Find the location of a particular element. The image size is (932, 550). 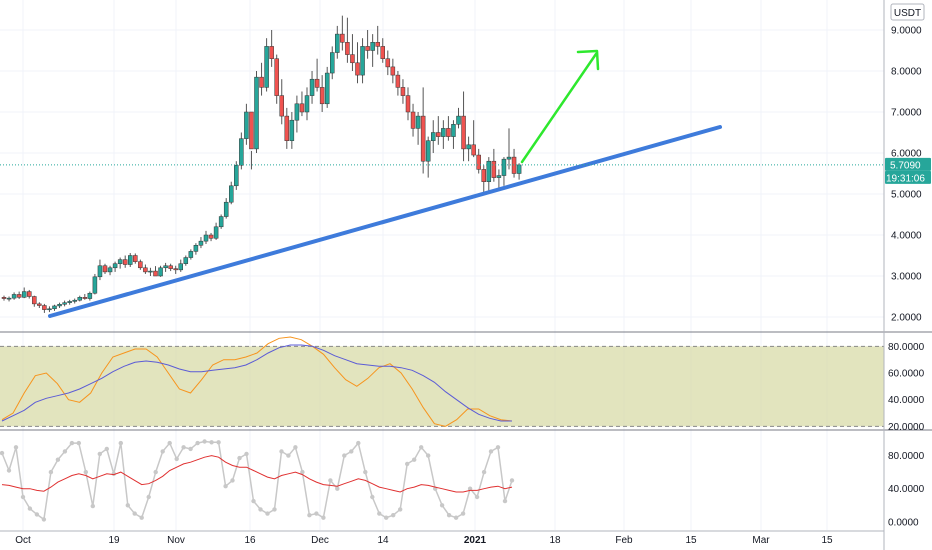

stochastic-indicator is located at coordinates (257, 381).